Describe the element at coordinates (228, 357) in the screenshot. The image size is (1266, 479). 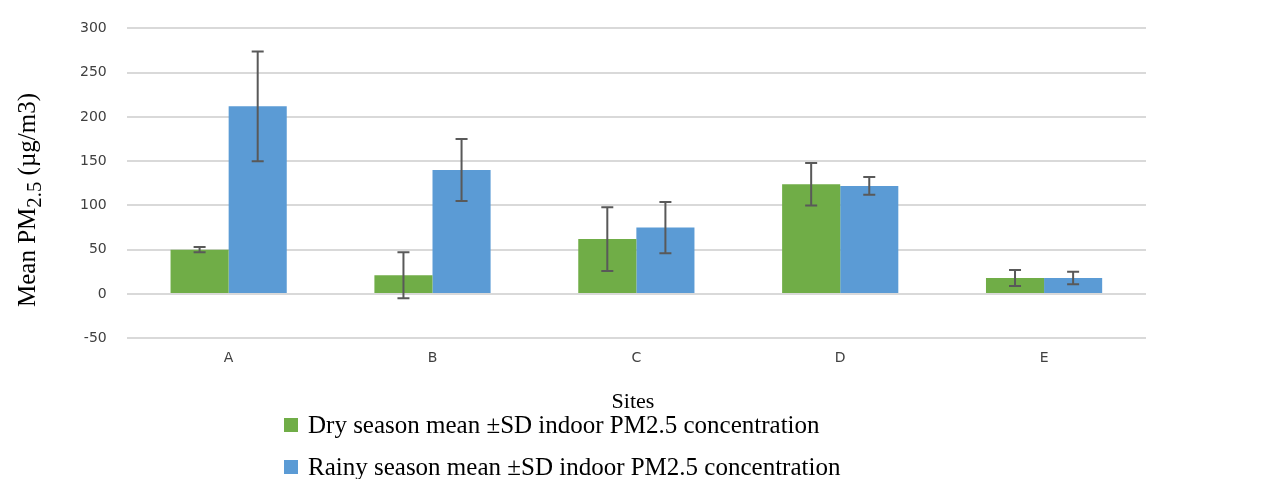
I see `x-tick-label: A` at that location.